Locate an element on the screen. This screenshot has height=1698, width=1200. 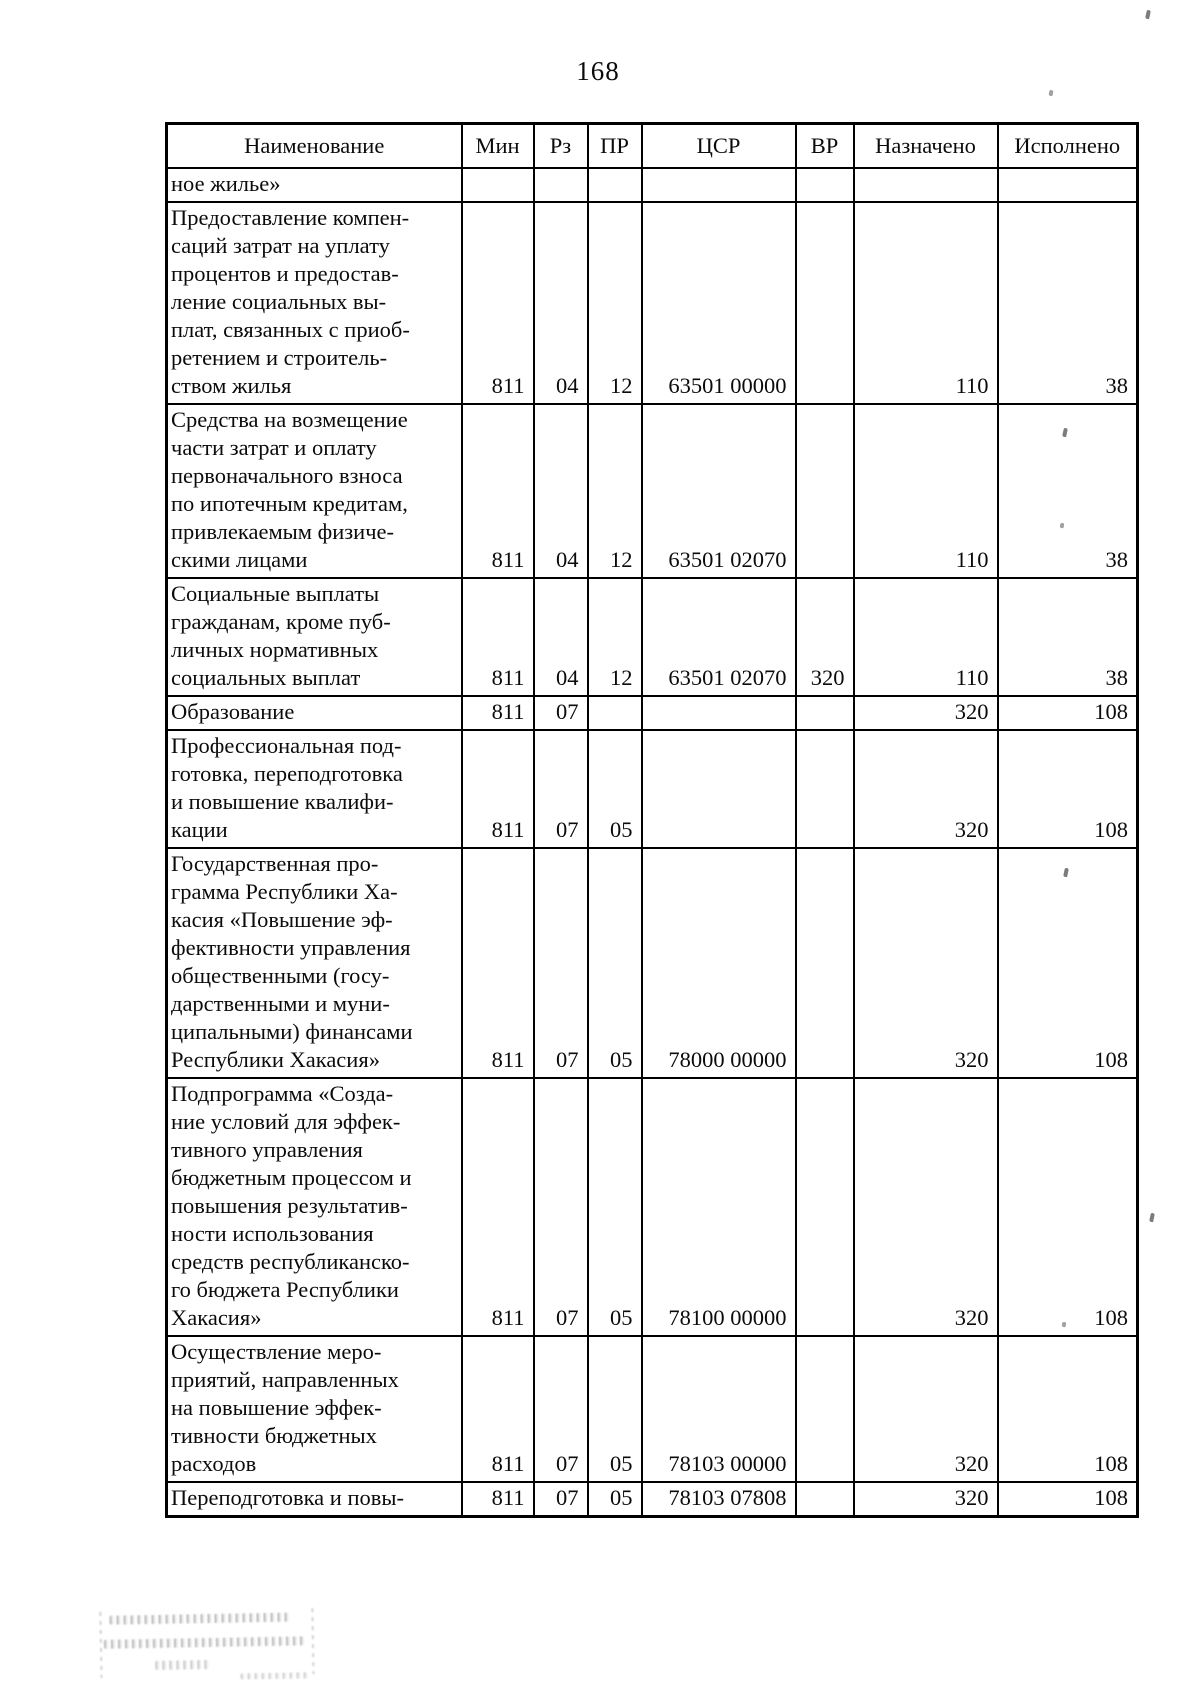
cell-name: Образование is located at coordinates (314, 713).